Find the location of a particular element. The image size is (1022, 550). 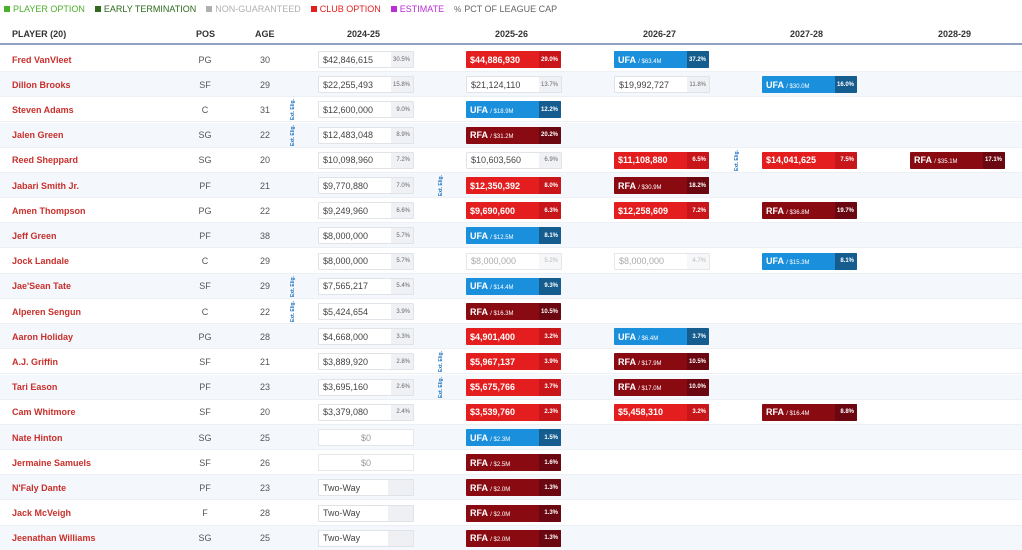

pct-of-cap: 17.1% is located at coordinates (994, 160).